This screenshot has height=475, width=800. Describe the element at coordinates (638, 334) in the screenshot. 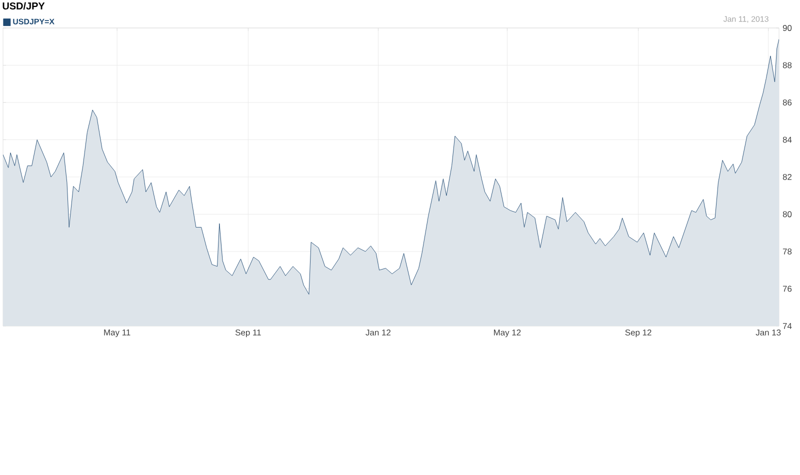

I see `x-tick-label: Sep 12` at that location.